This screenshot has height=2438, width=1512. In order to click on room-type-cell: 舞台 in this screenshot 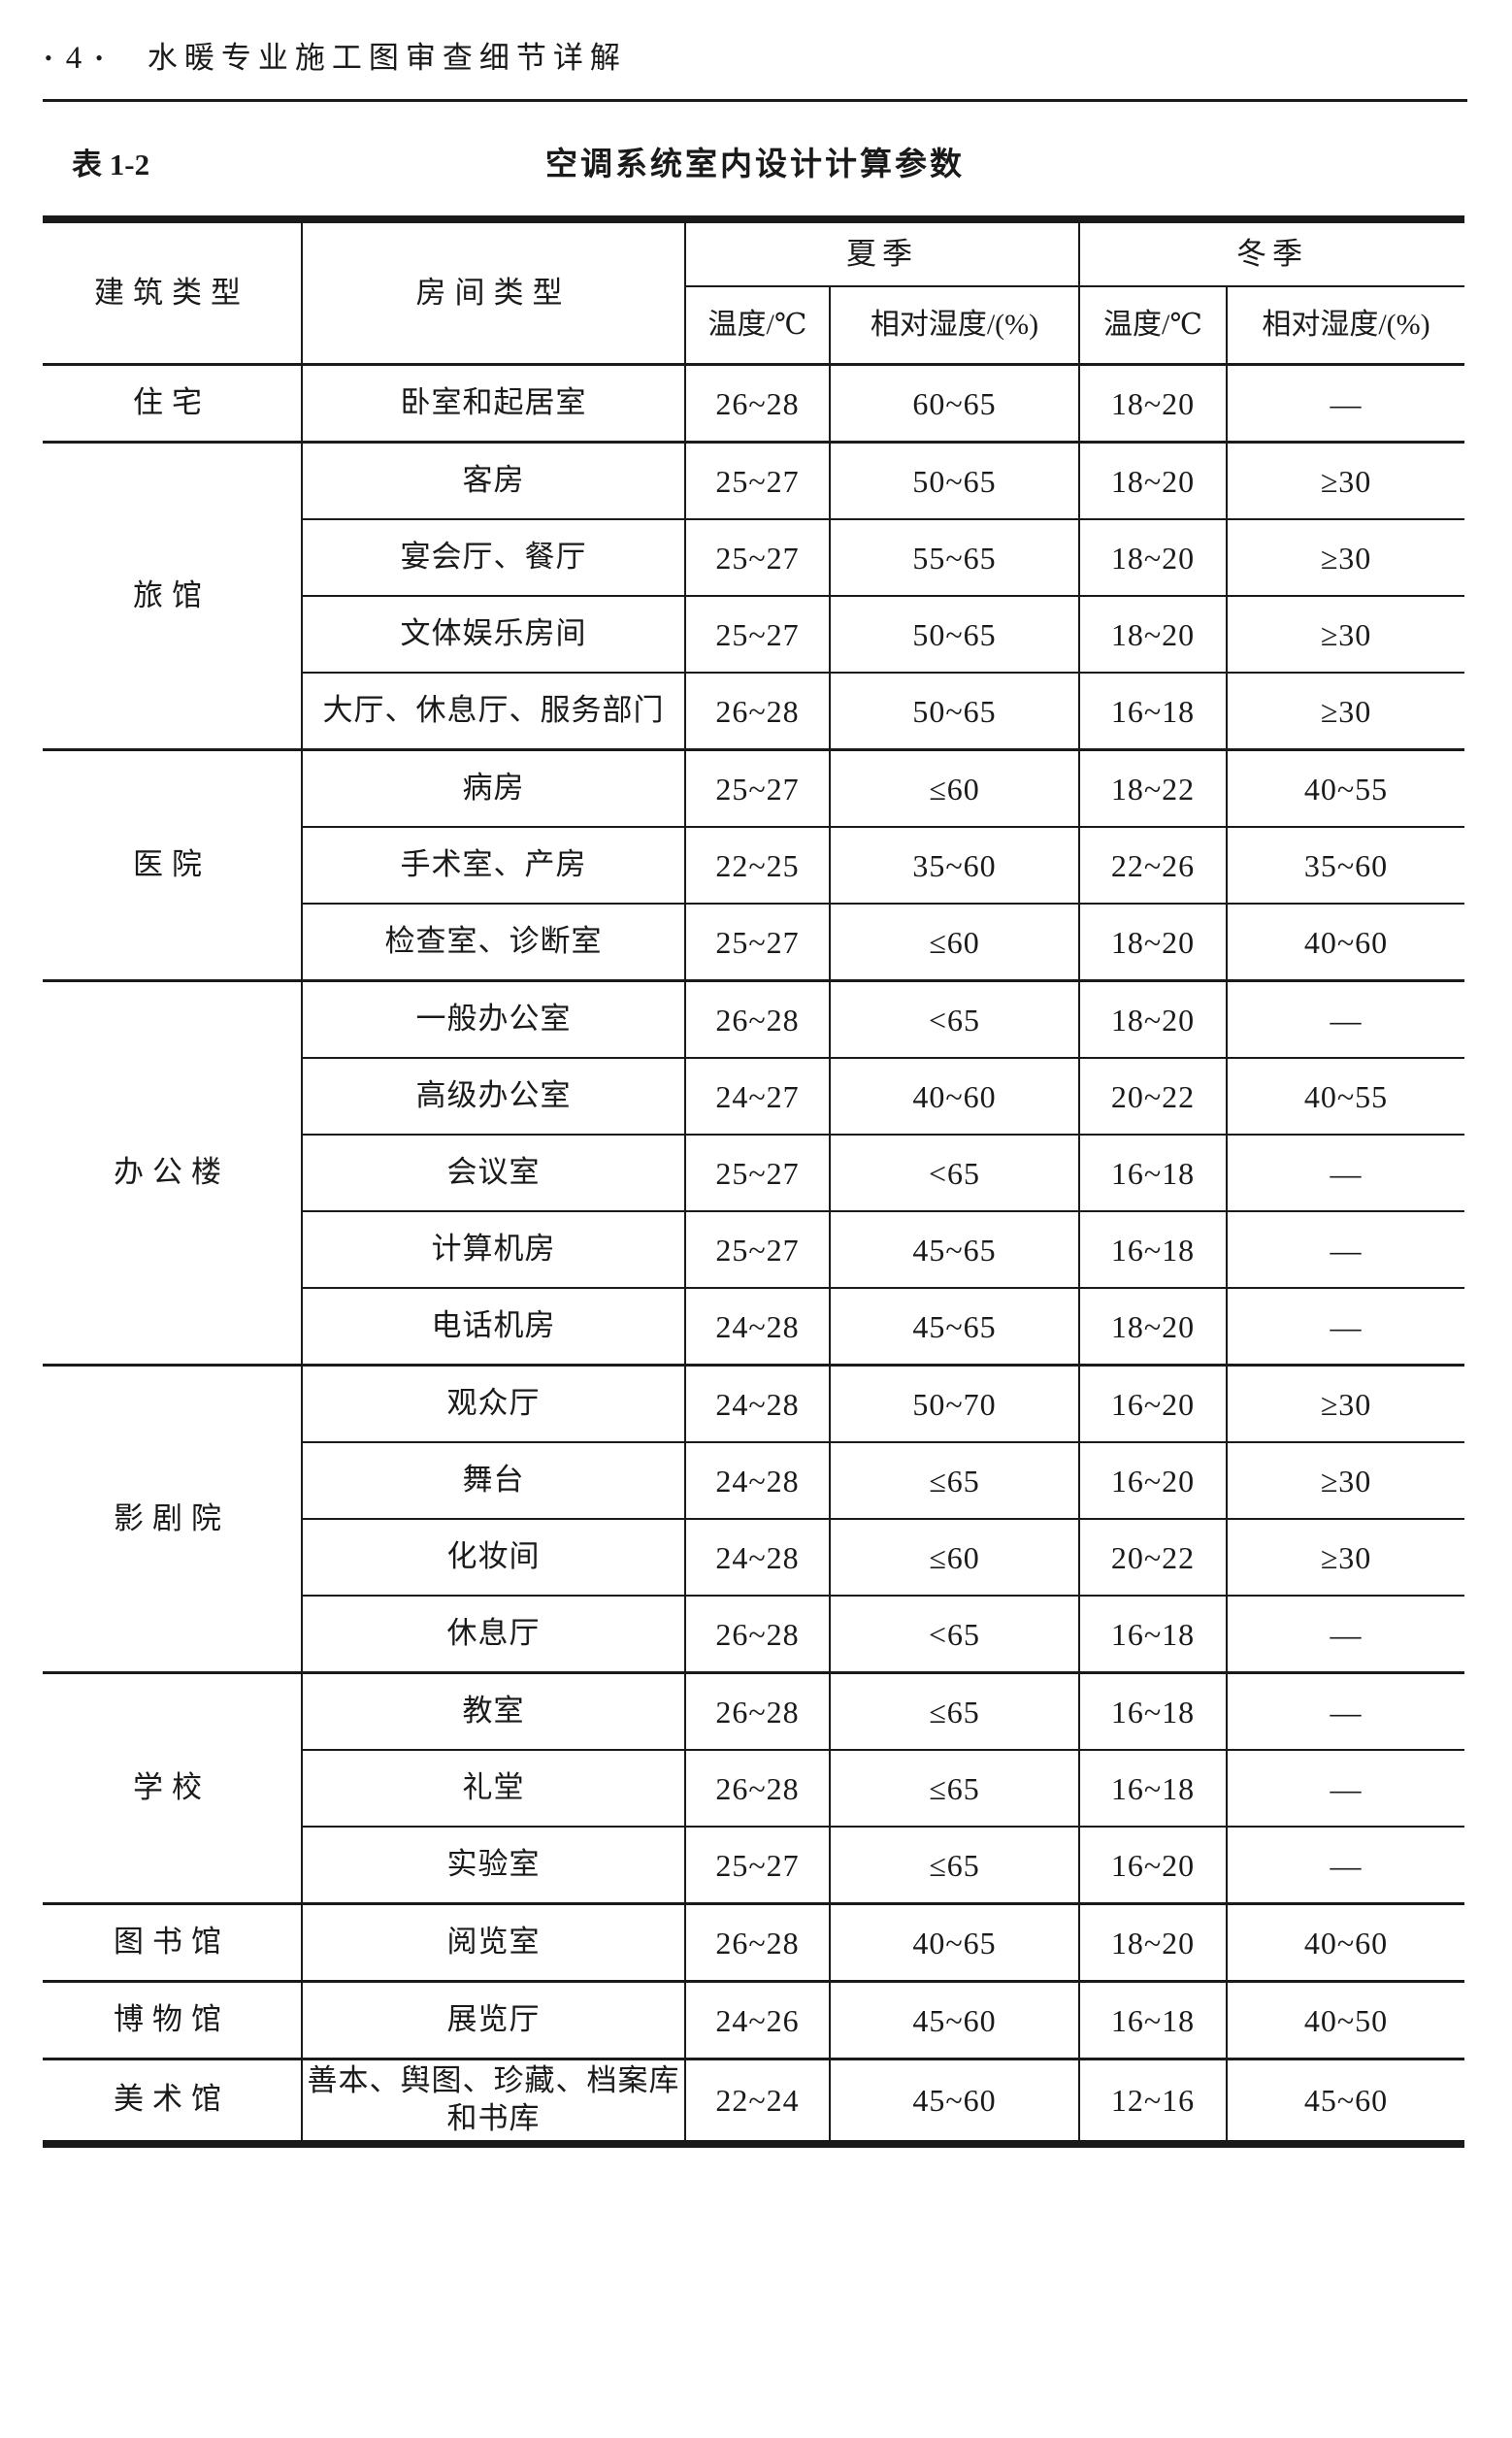, I will do `click(493, 1480)`.